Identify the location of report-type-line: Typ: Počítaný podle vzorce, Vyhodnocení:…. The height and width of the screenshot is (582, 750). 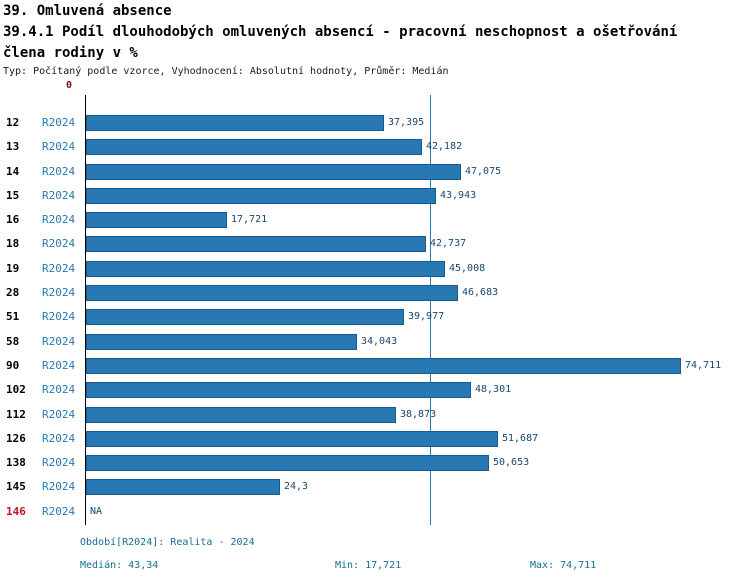
(226, 71).